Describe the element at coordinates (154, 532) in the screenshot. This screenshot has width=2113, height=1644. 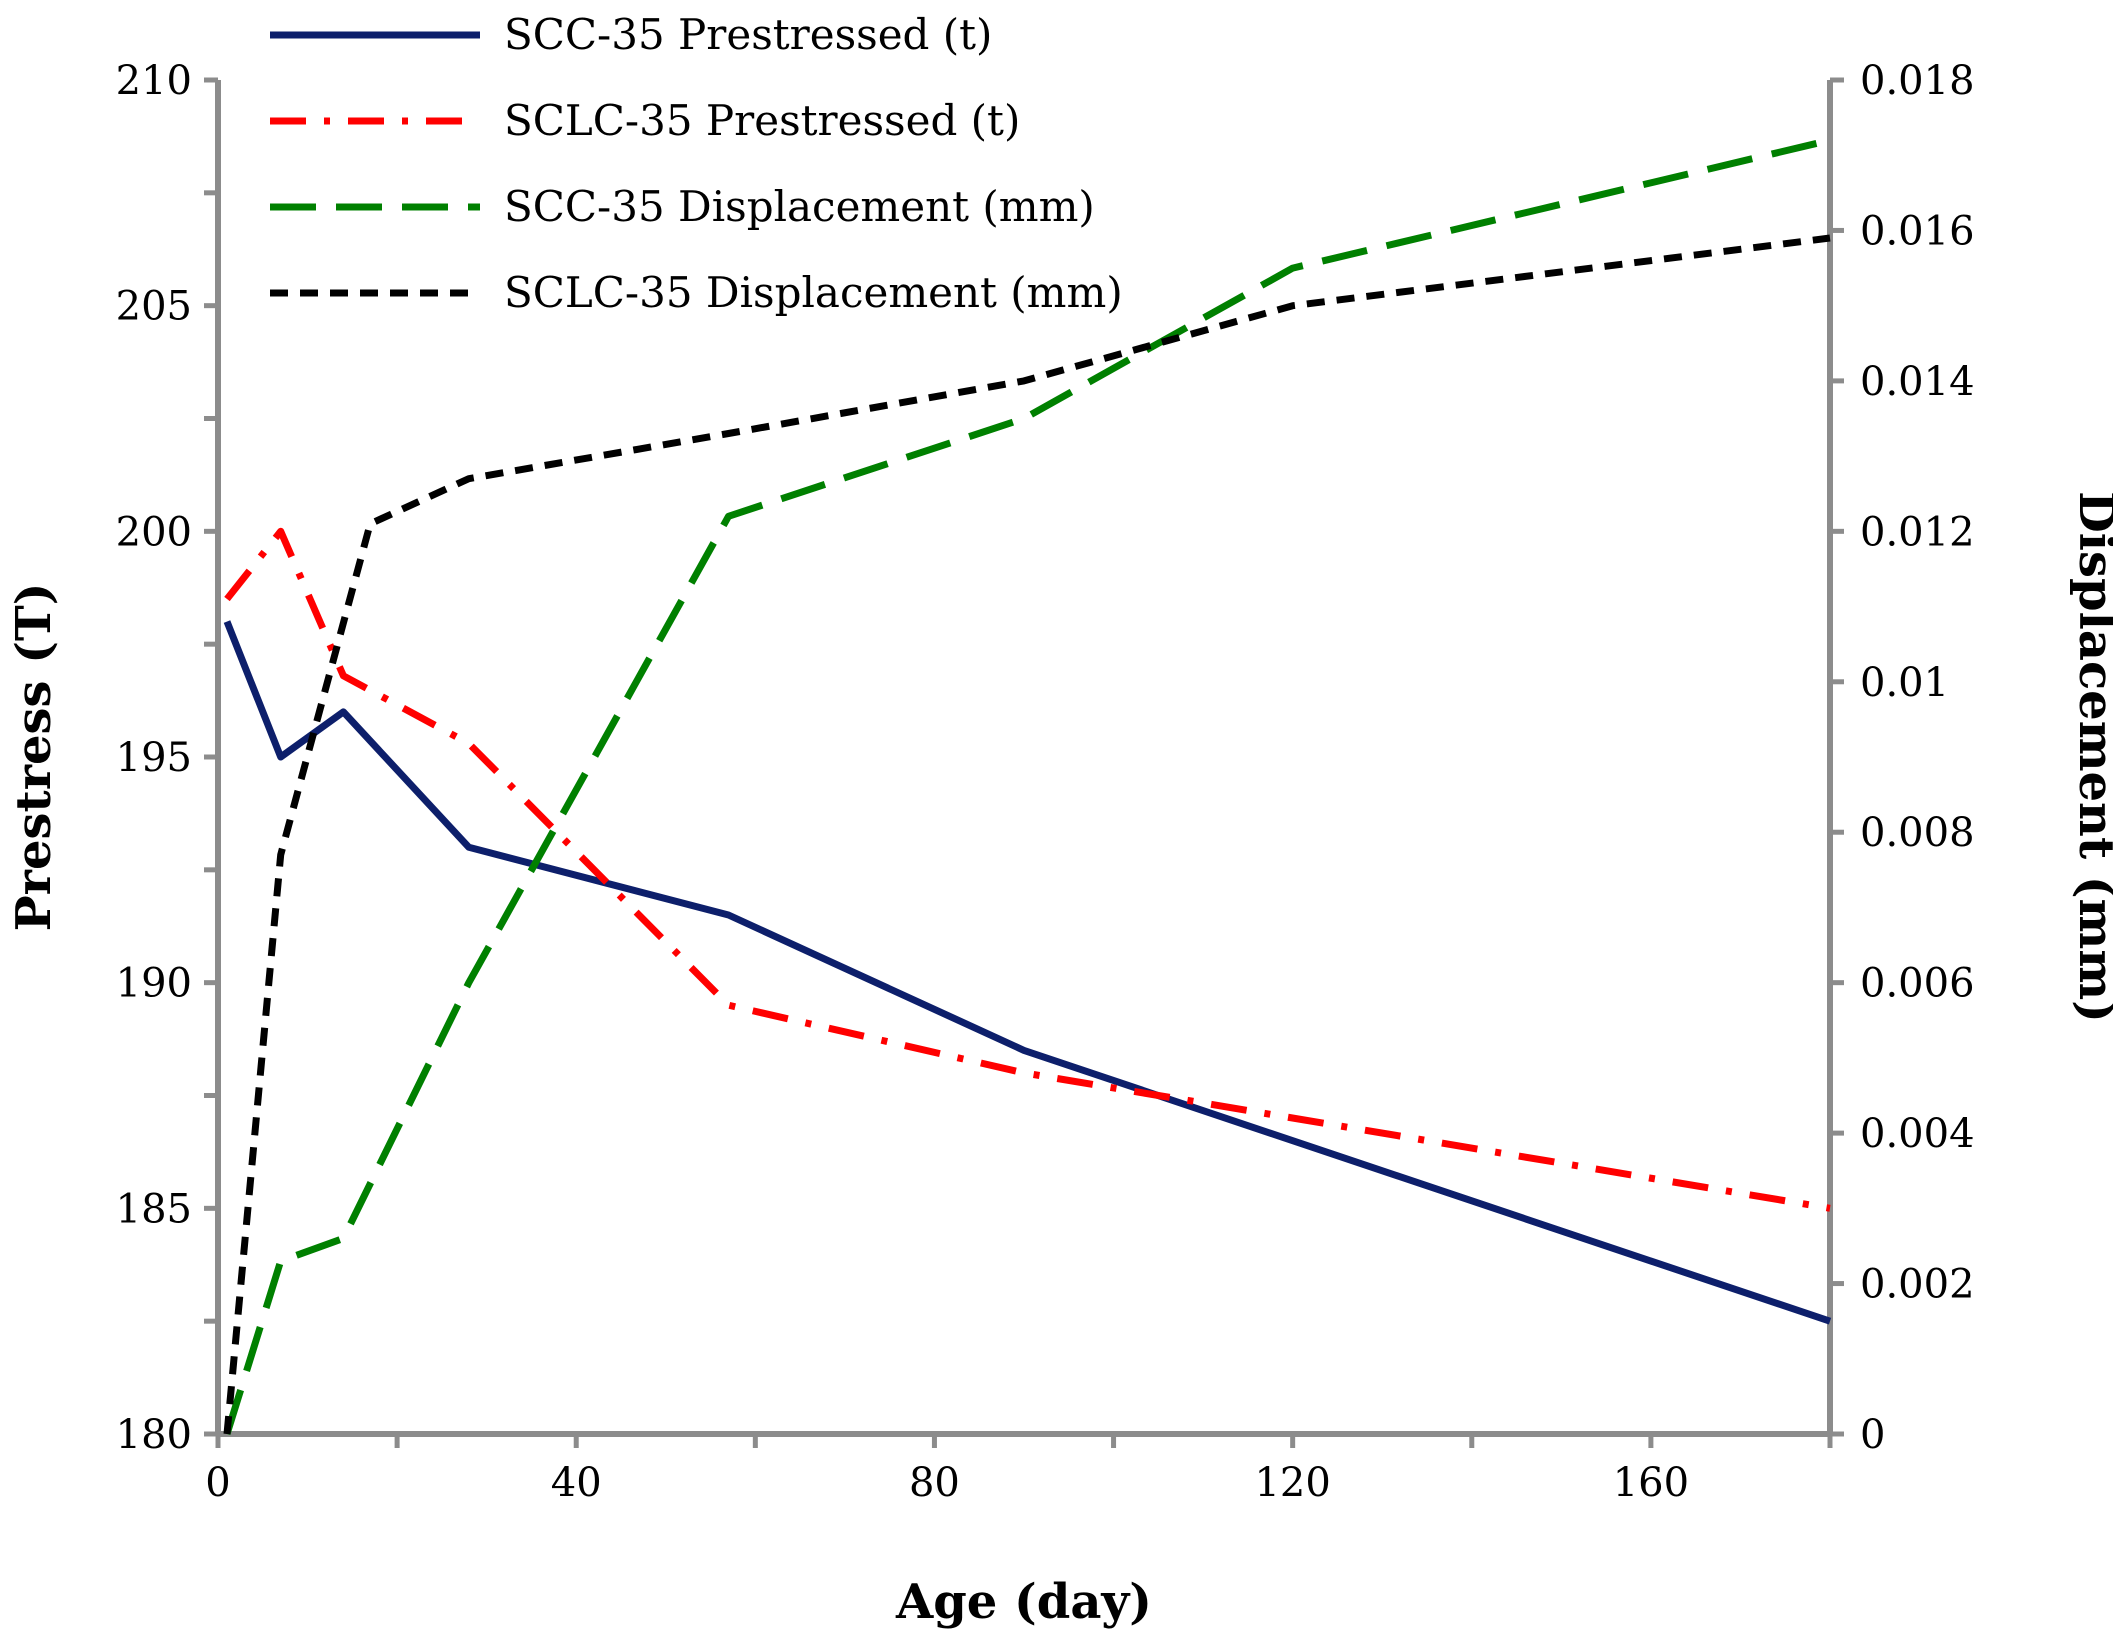
I see `left-y-tick-label: 200` at that location.